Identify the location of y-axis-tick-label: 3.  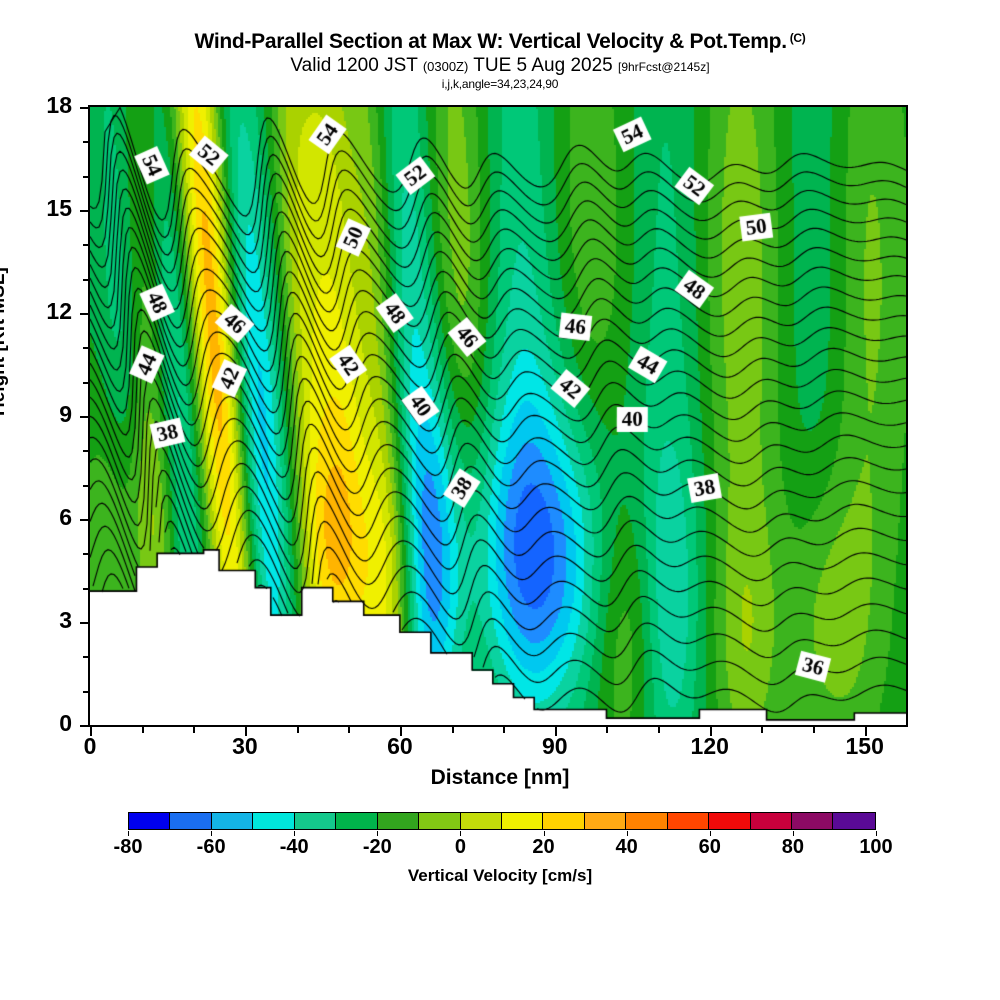
(65, 620).